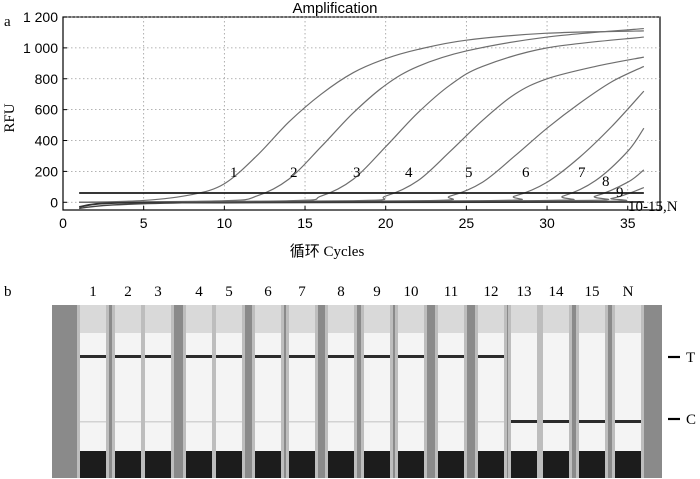 Image resolution: width=700 pixels, height=479 pixels. I want to click on x-tick-label: 15, so click(305, 223).